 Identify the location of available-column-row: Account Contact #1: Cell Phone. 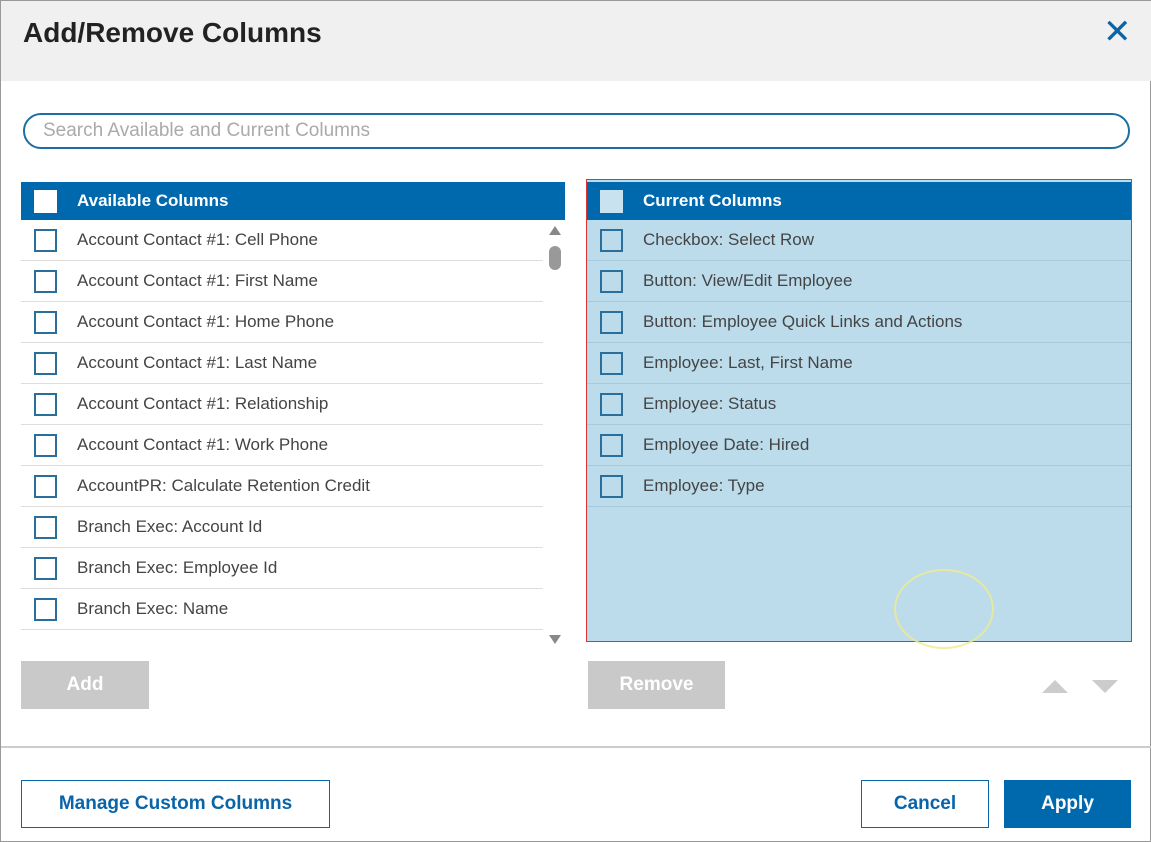
(282, 240).